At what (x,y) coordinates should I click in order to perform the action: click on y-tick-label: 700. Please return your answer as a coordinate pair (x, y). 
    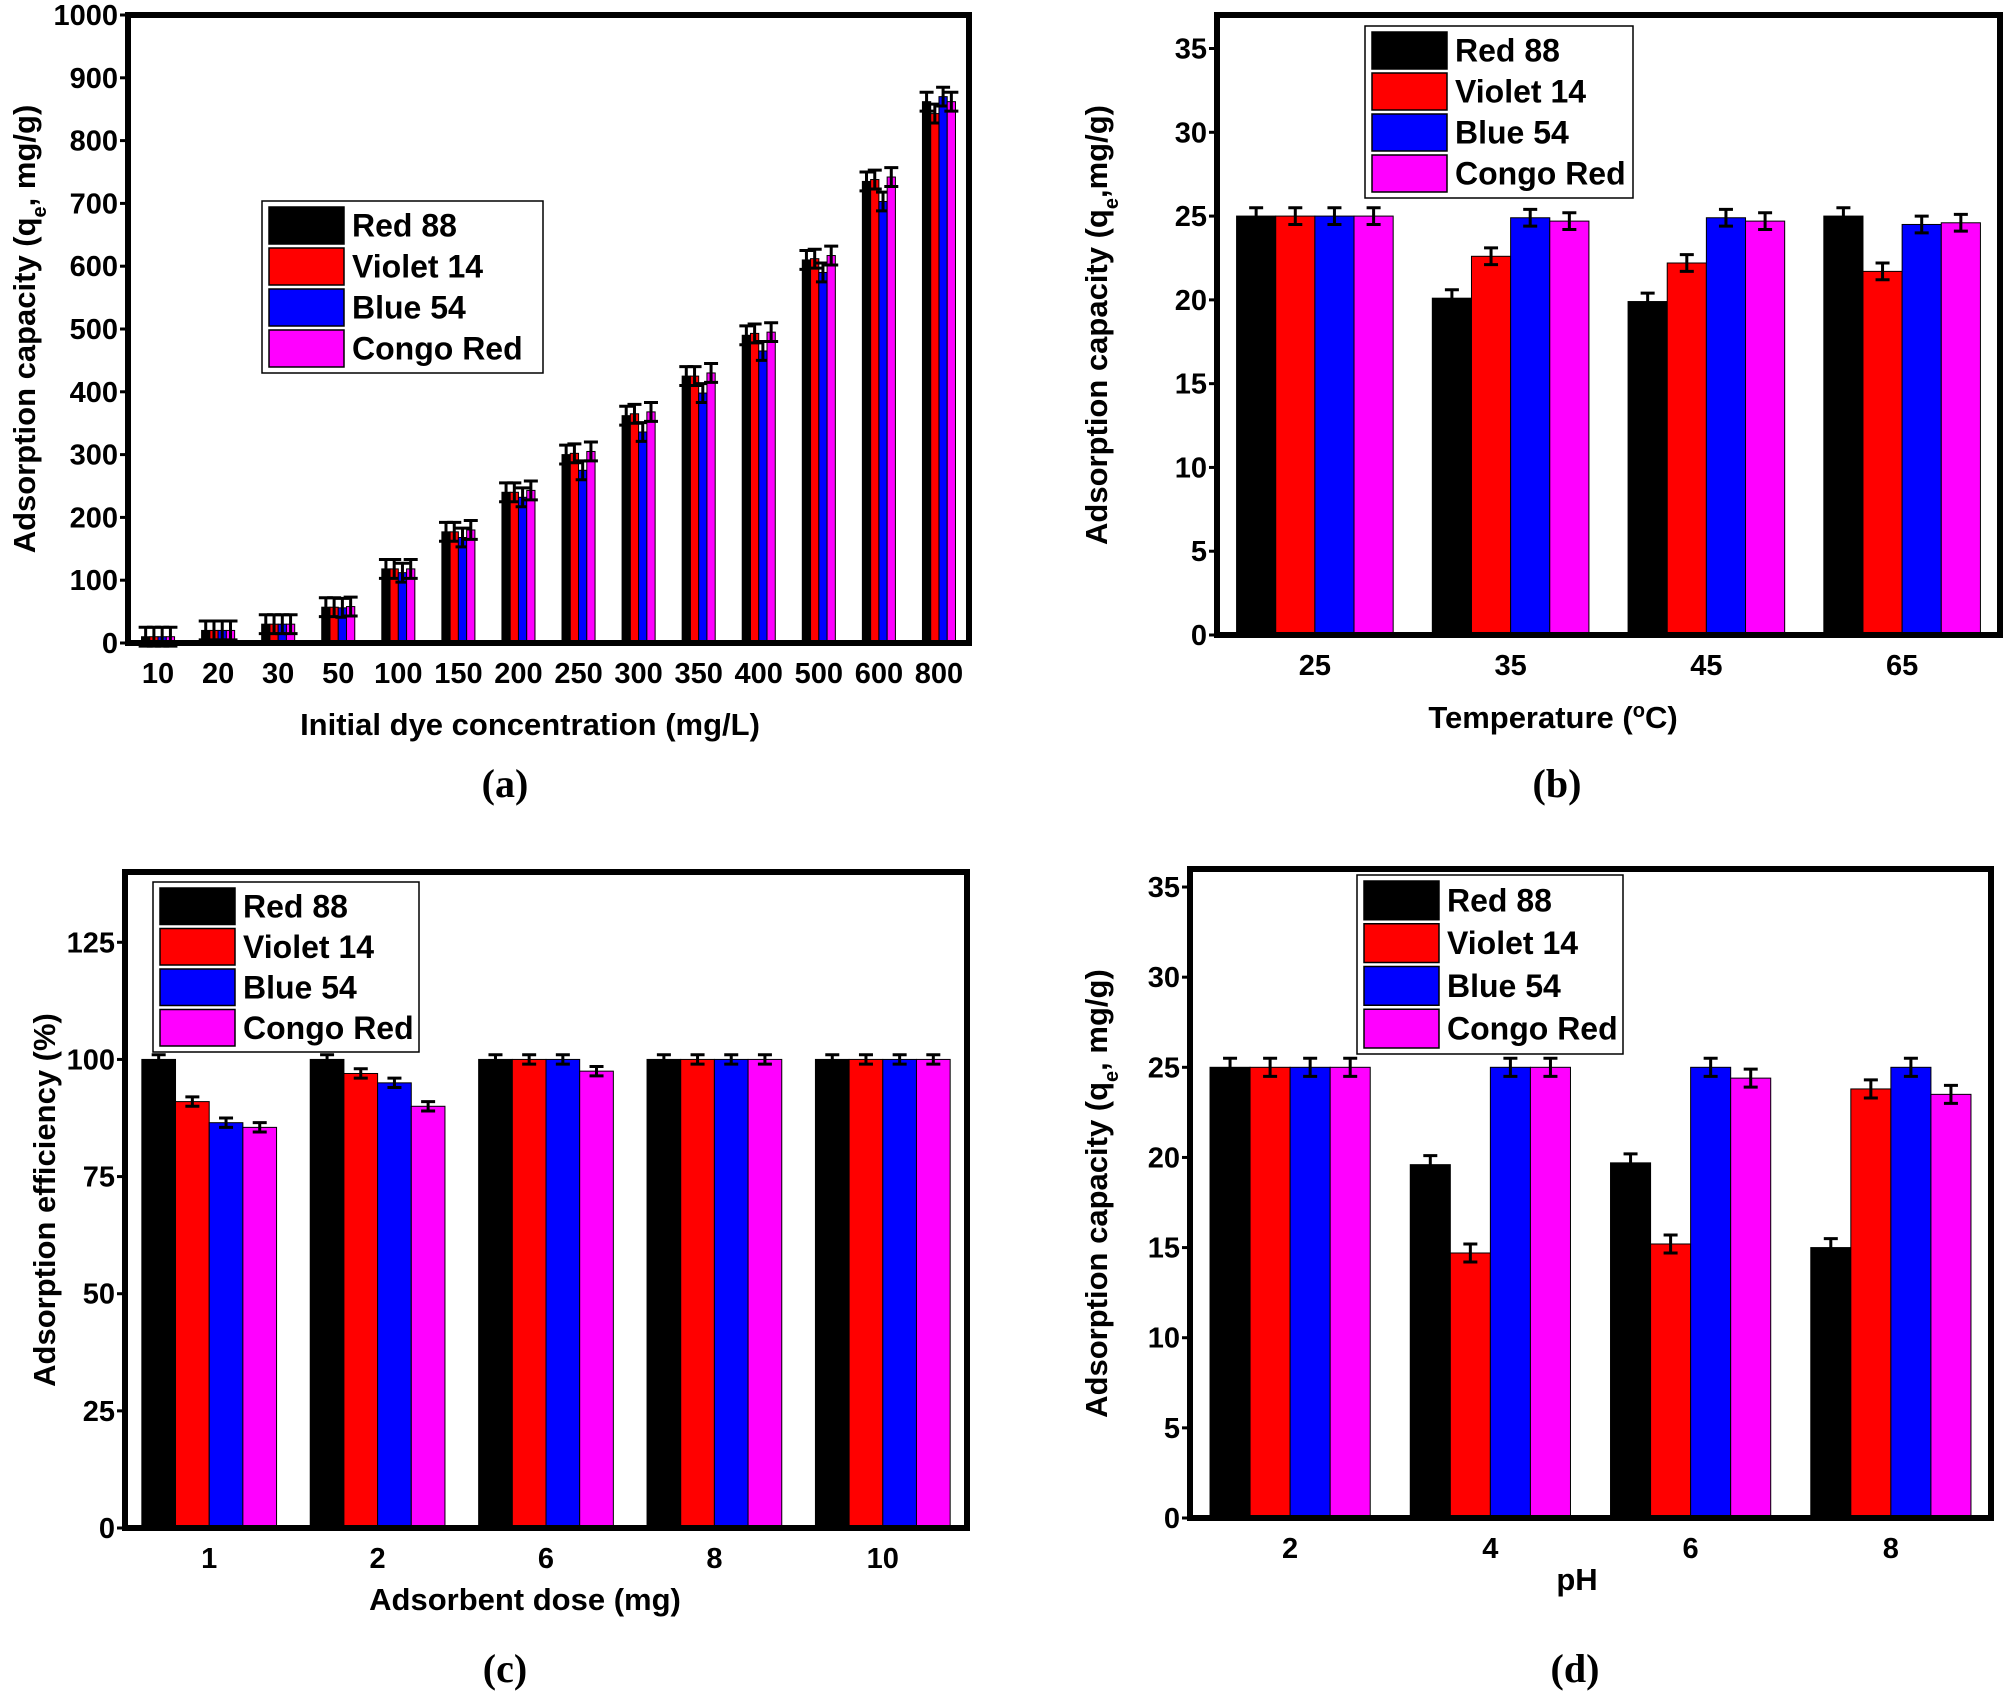
    Looking at the image, I should click on (94, 204).